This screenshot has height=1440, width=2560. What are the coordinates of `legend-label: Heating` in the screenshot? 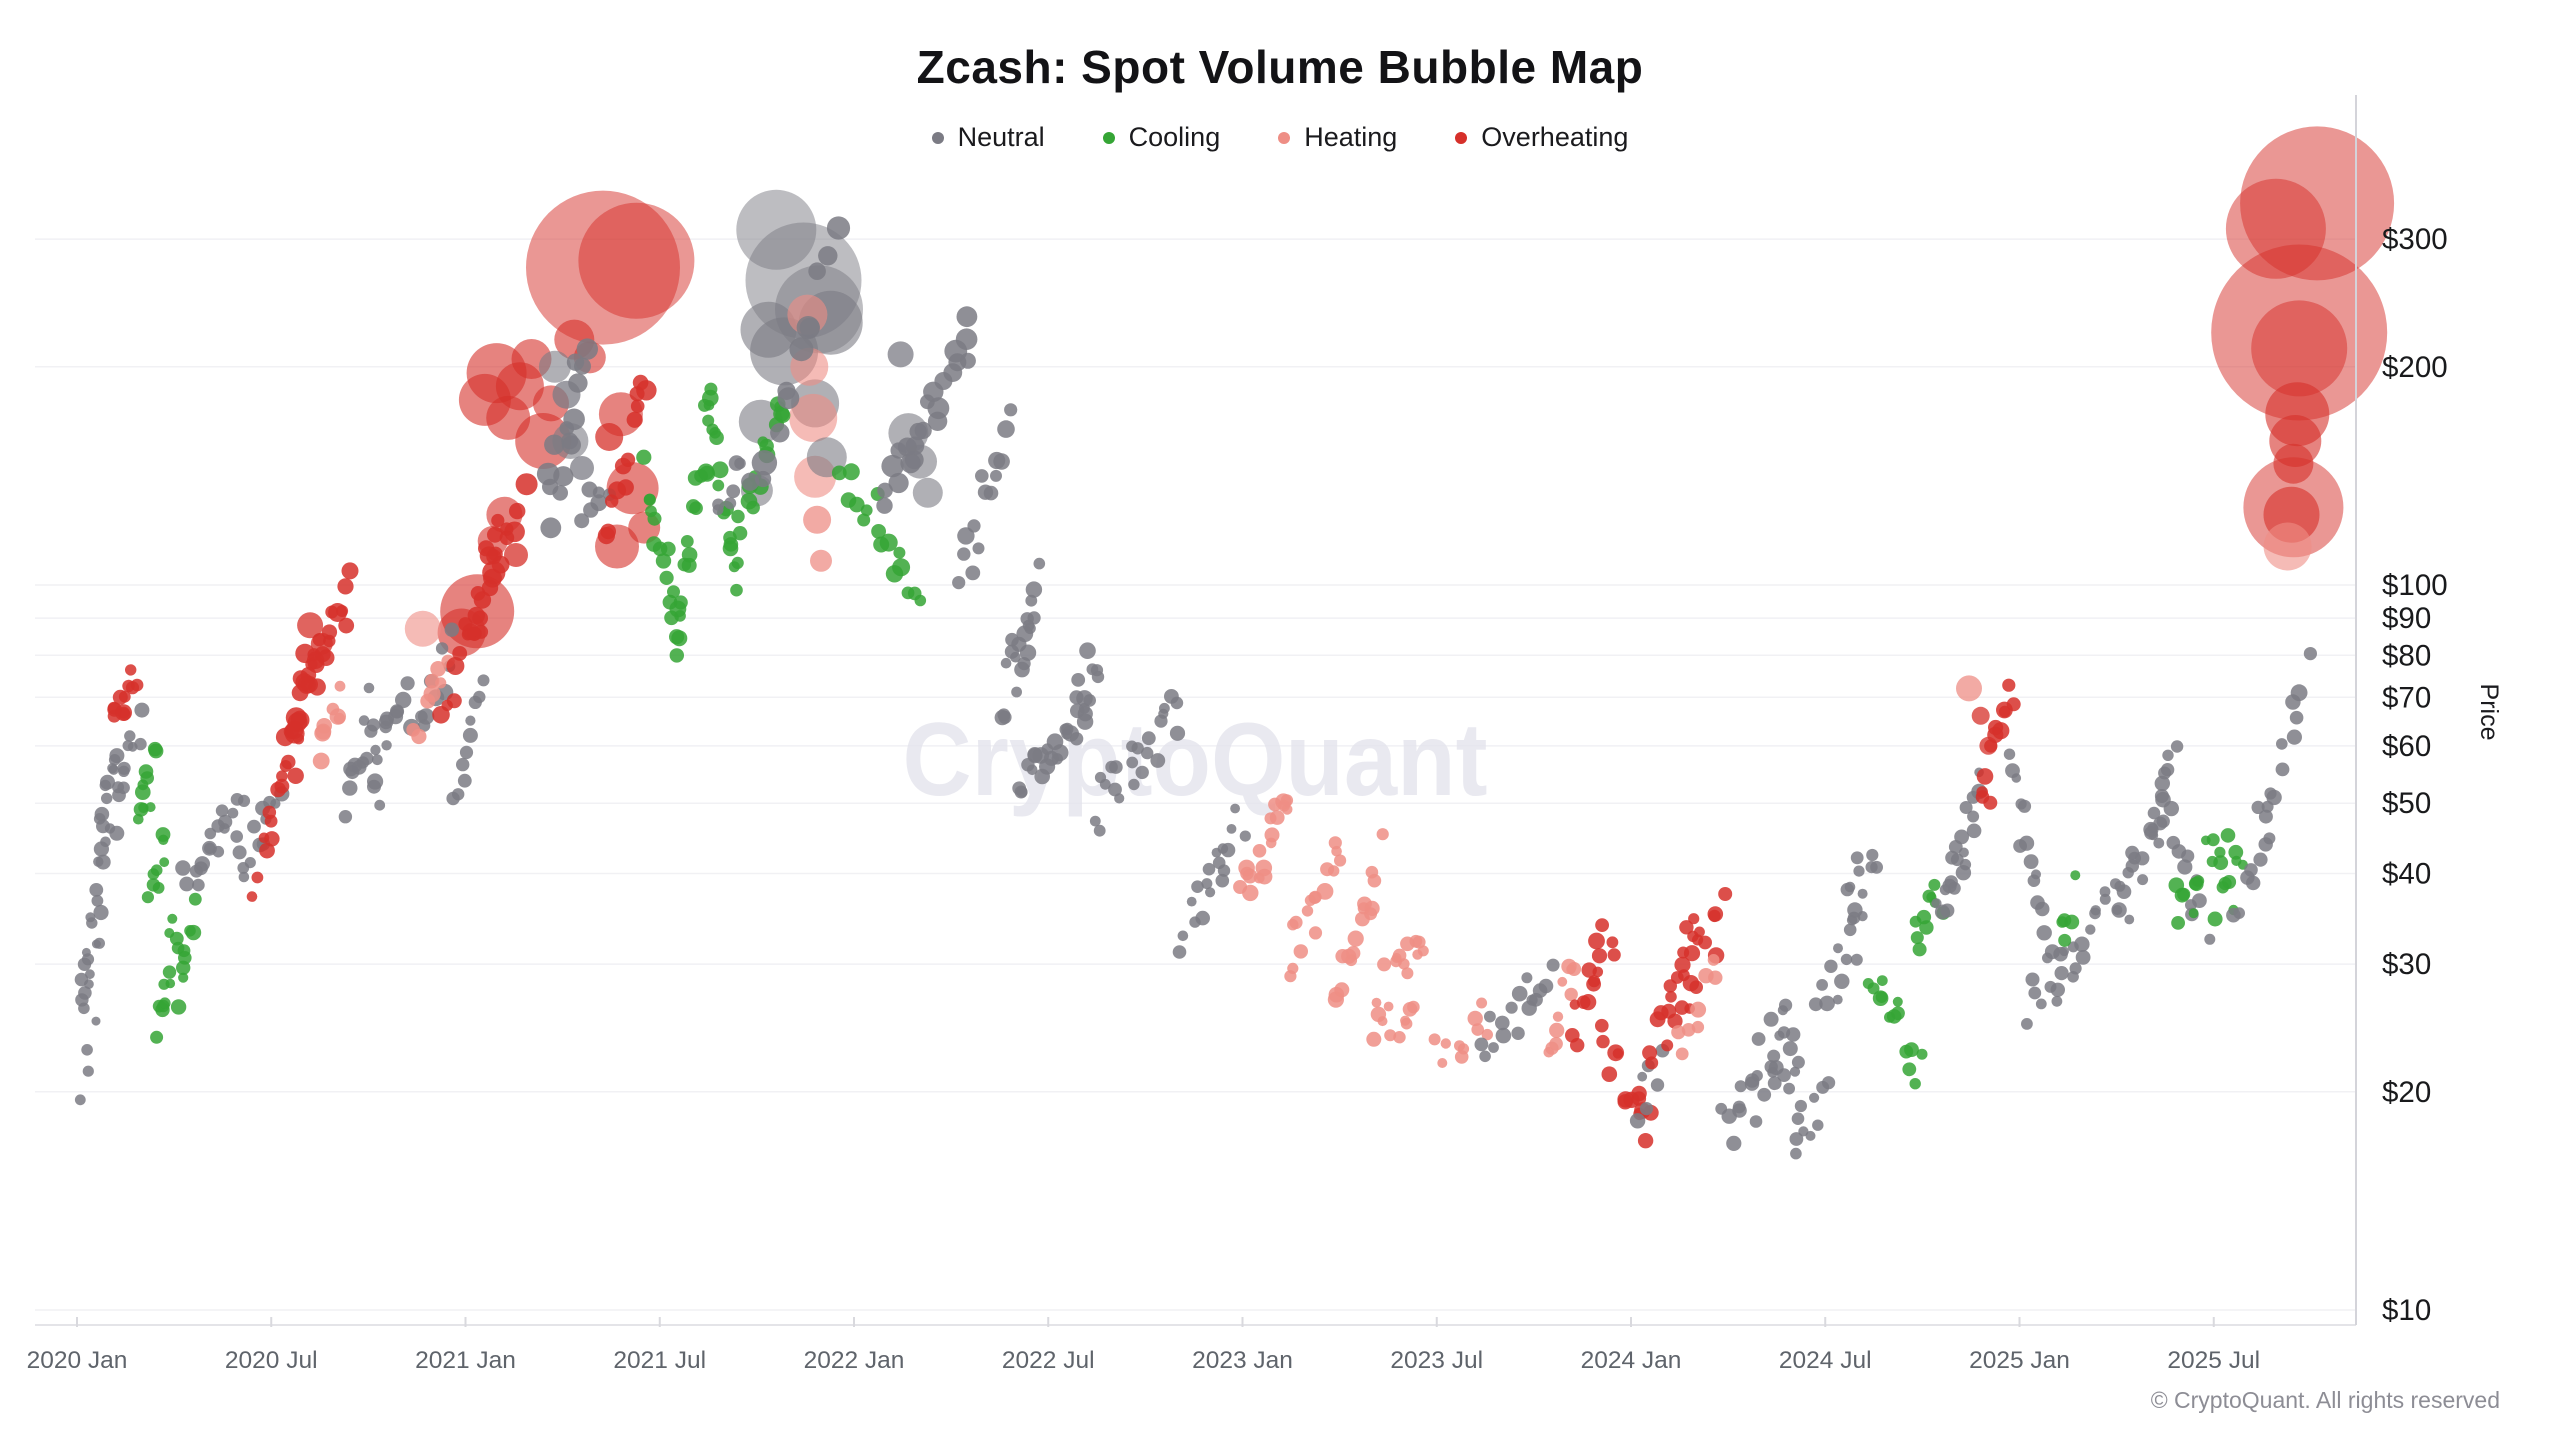 It's located at (1351, 137).